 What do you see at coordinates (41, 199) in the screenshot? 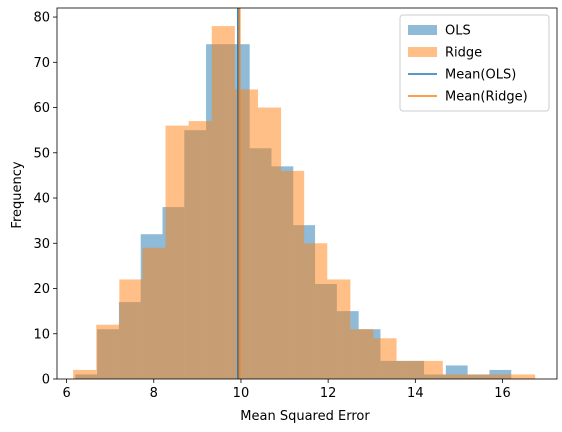
I see `y-tick-label: 40` at bounding box center [41, 199].